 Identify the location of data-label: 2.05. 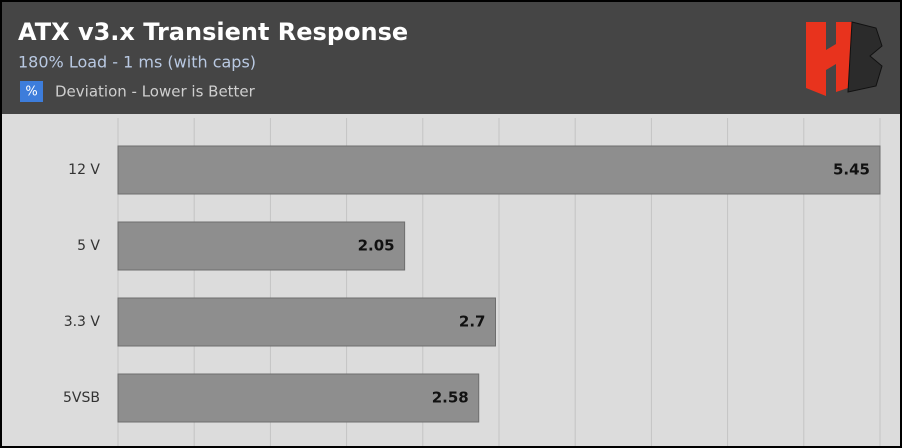
(376, 246).